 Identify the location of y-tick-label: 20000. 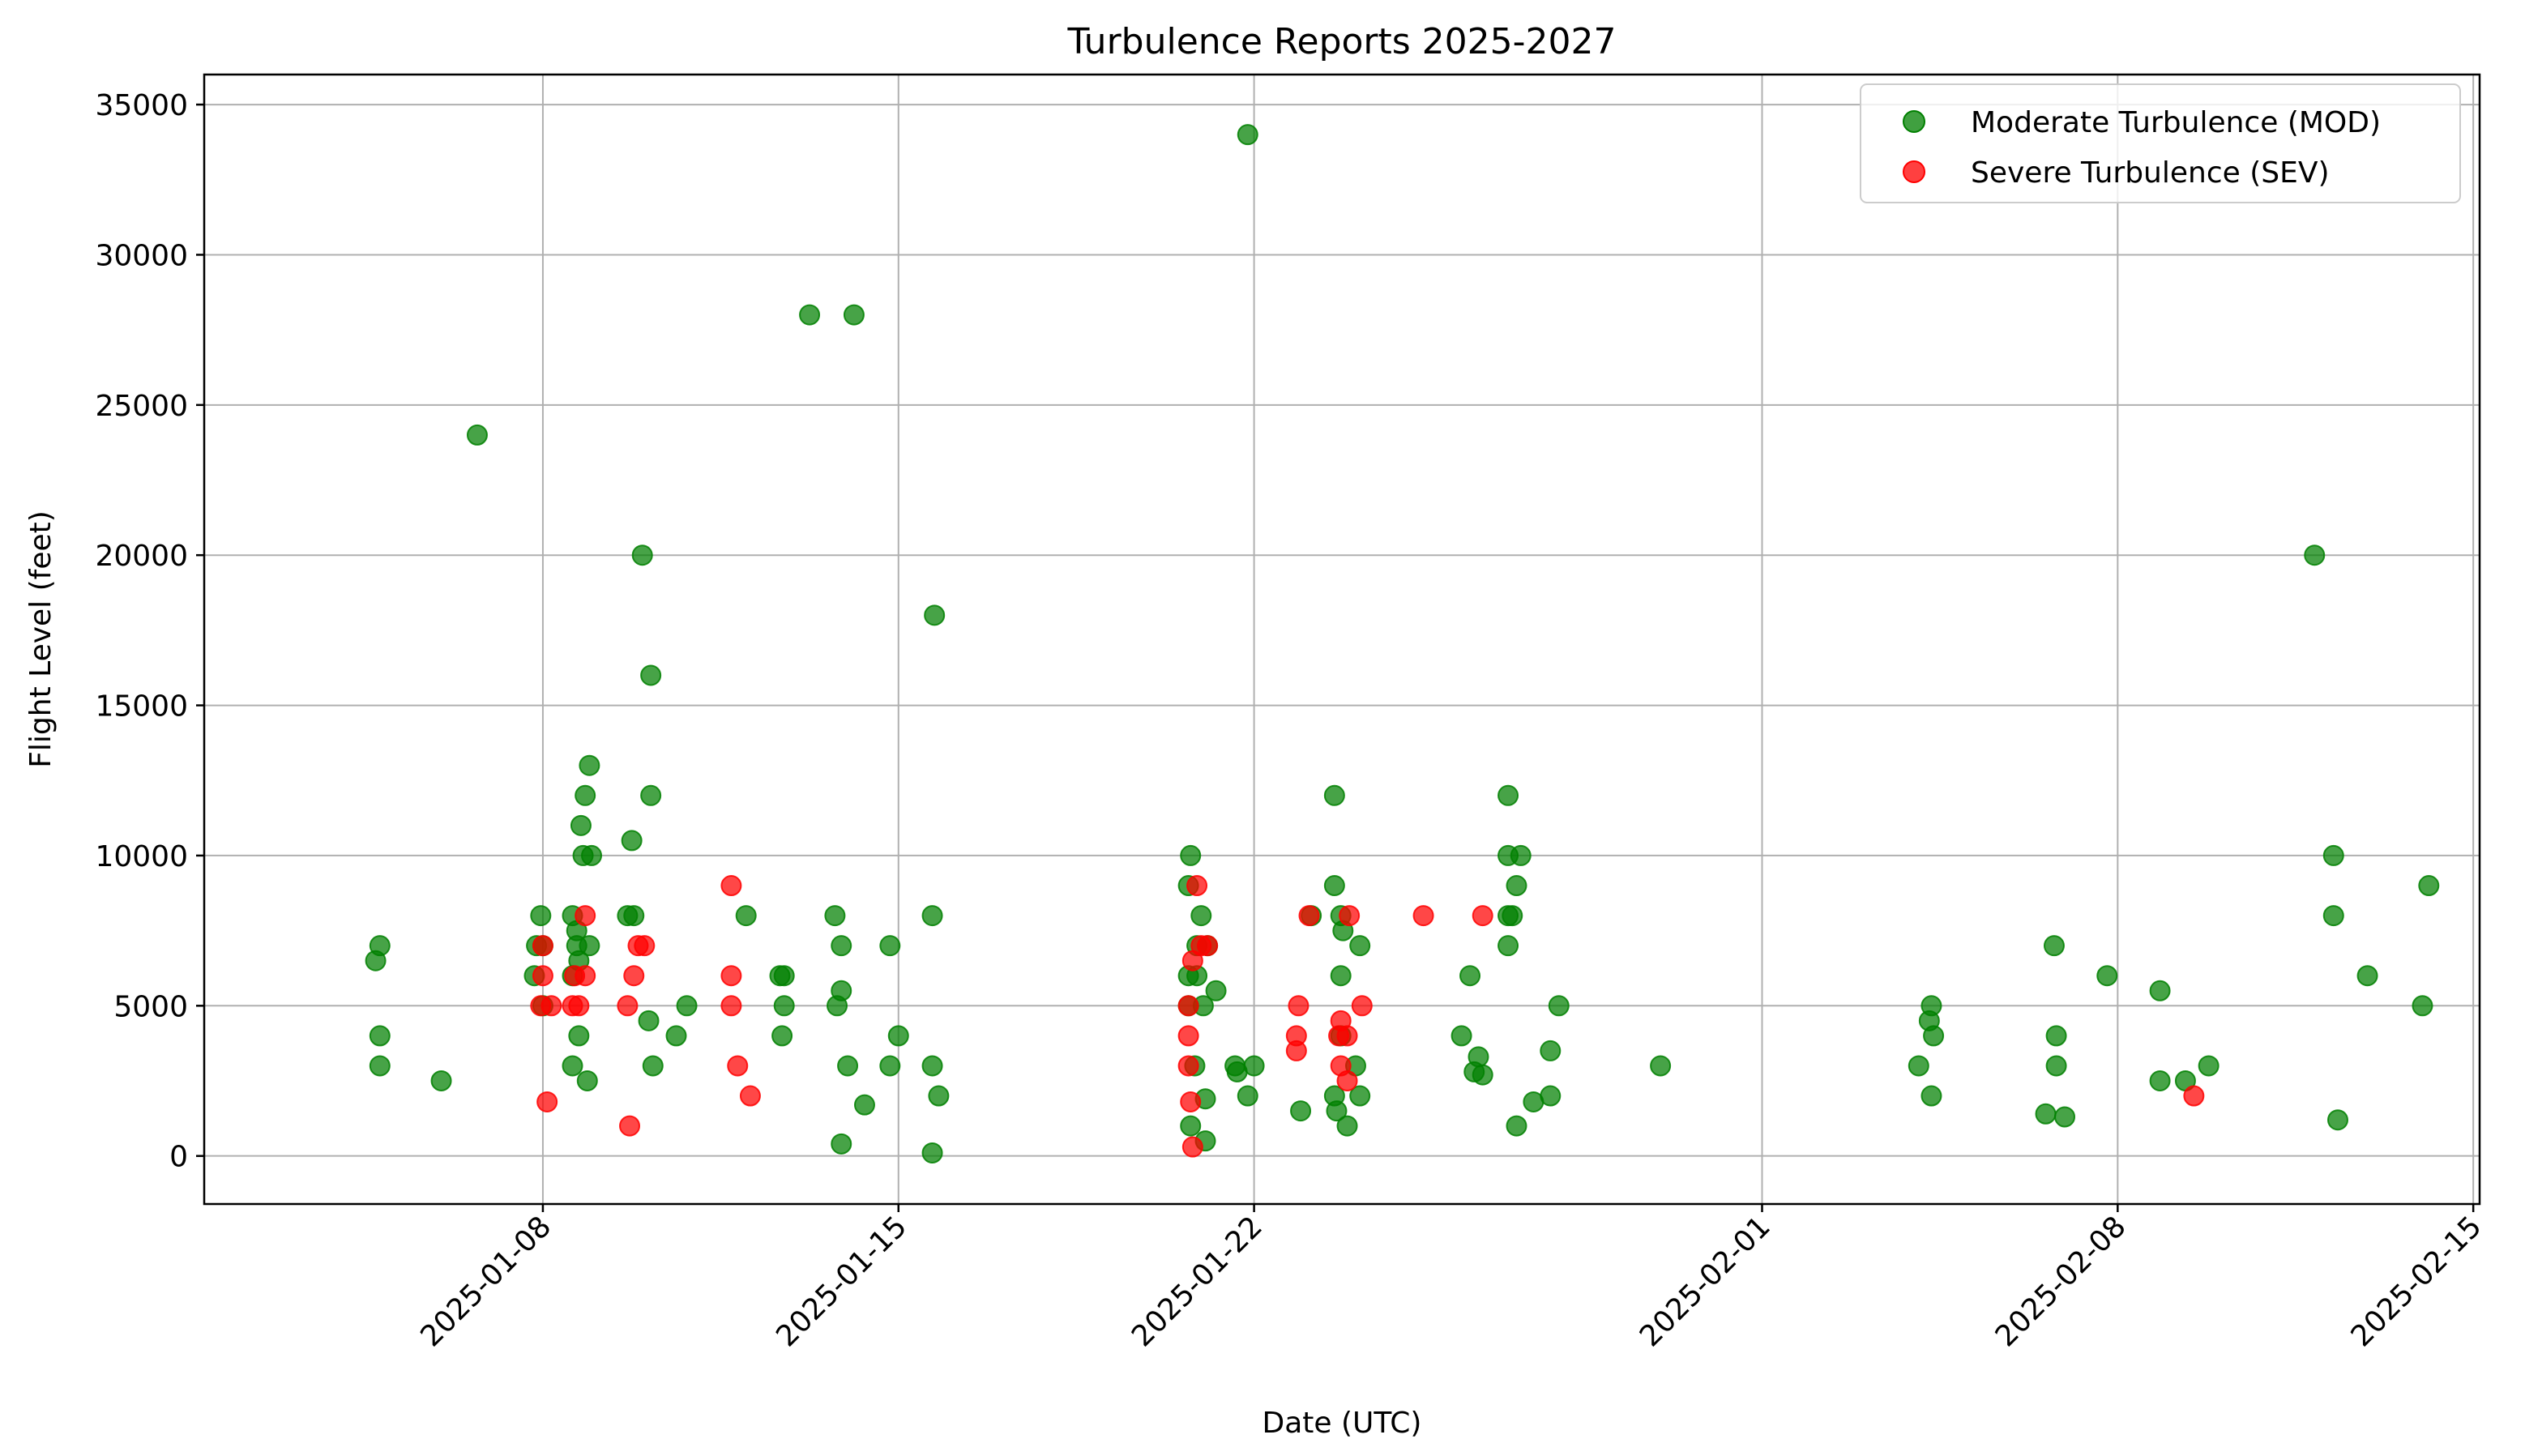
(141, 557).